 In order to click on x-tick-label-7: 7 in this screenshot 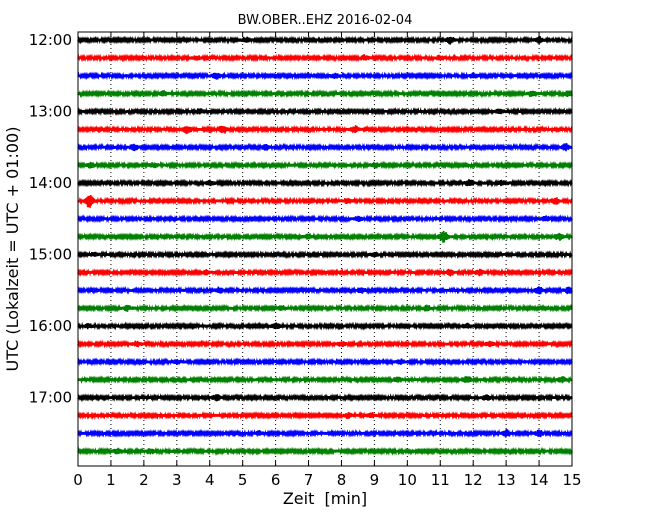, I will do `click(309, 480)`.